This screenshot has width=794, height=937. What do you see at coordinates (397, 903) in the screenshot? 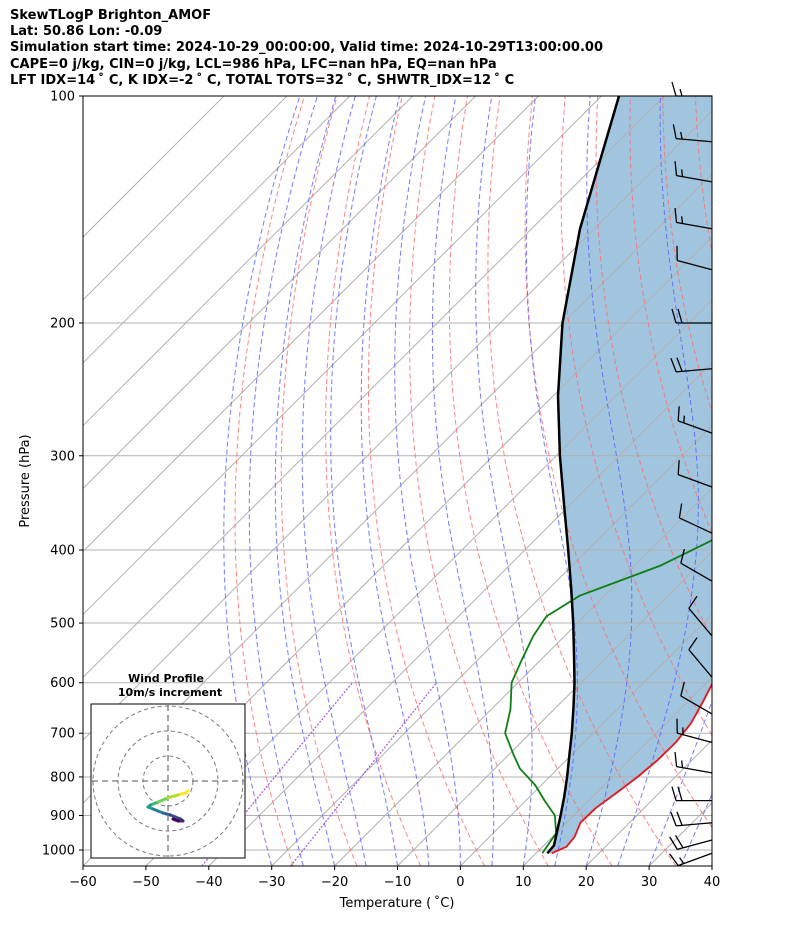
I see `x-axis-label: Temperature ( ˚C)` at bounding box center [397, 903].